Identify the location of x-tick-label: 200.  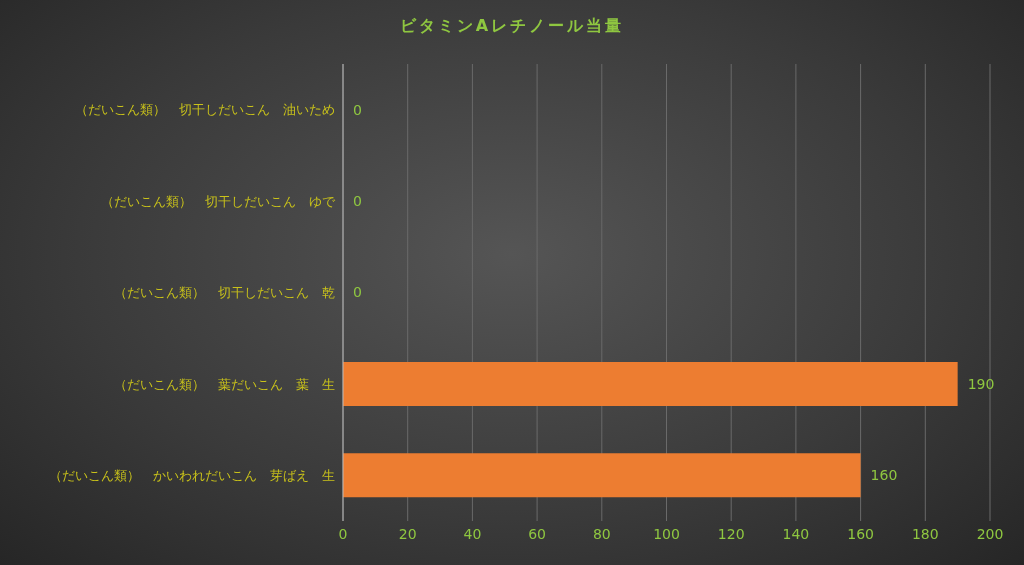
(990, 533).